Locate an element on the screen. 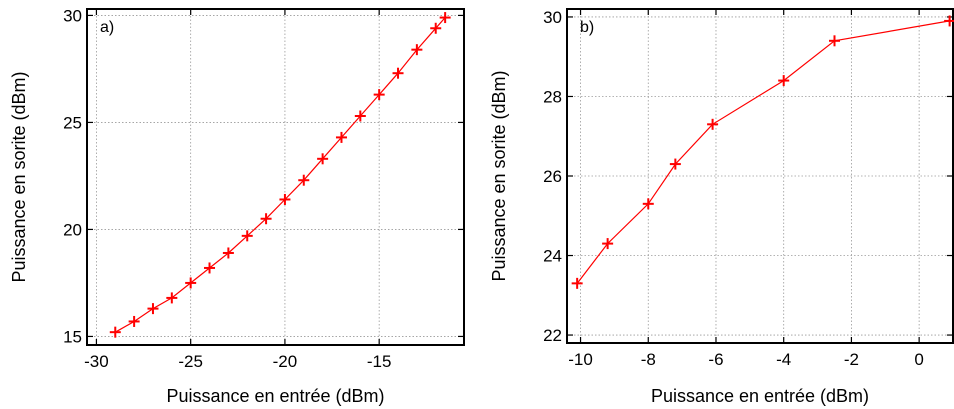  y-tick-label: 25 is located at coordinates (72, 122).